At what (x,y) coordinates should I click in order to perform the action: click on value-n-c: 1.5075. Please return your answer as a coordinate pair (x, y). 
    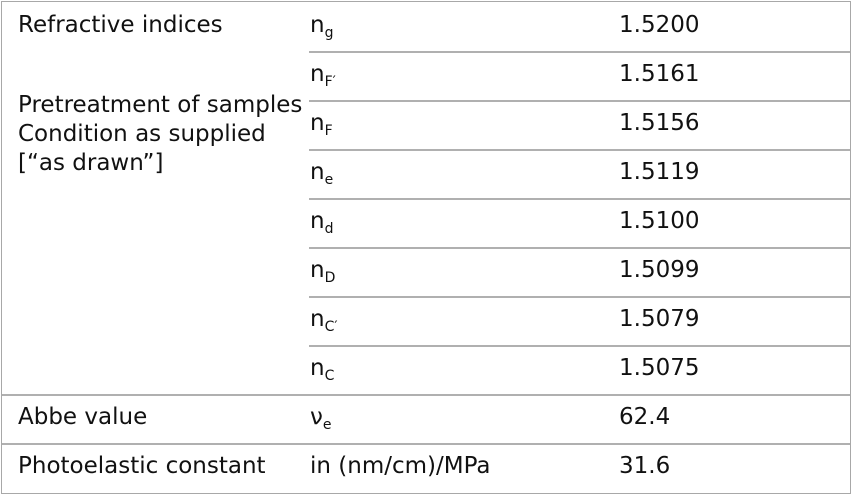
    Looking at the image, I should click on (659, 368).